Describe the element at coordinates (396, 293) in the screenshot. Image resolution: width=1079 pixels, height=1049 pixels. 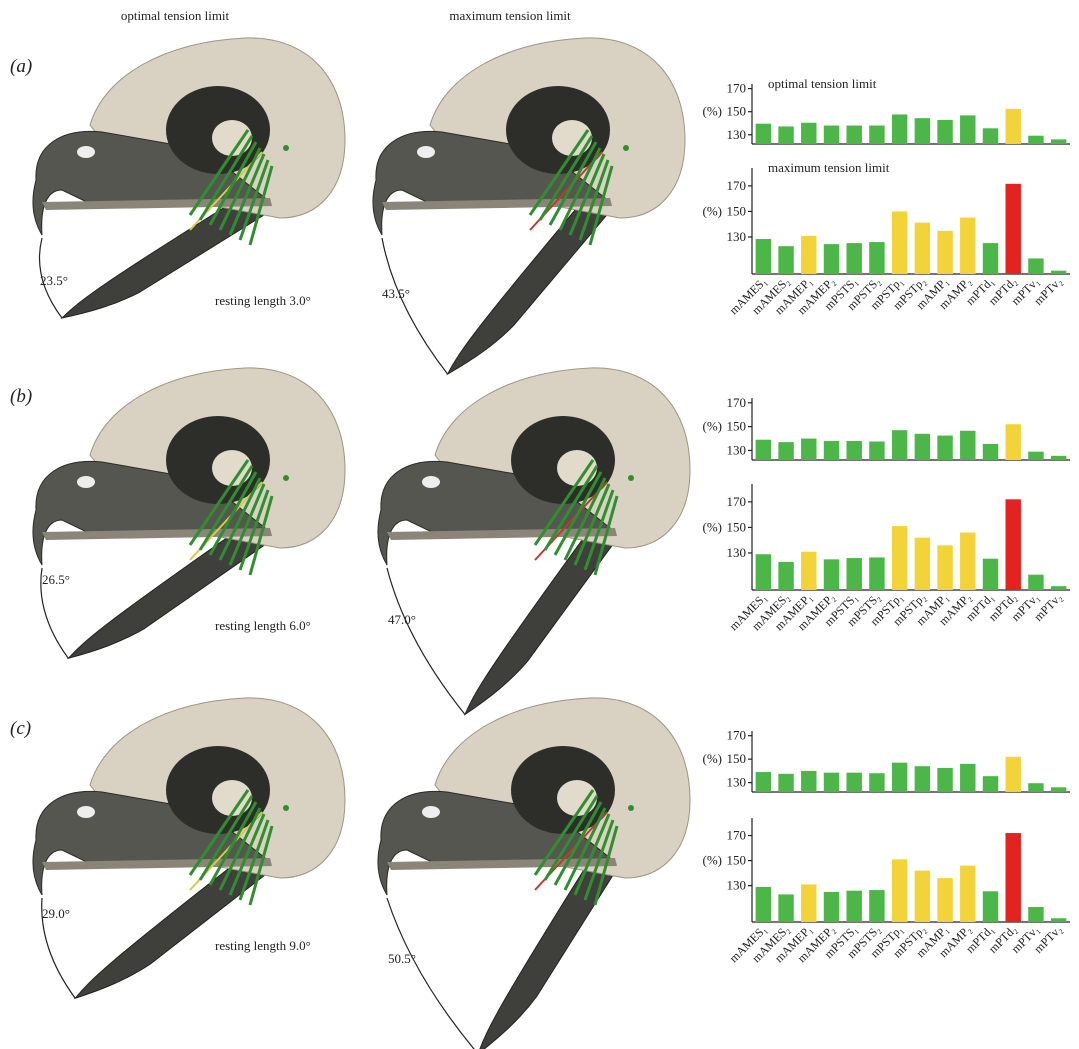
I see `angle-label: 43.5°` at that location.